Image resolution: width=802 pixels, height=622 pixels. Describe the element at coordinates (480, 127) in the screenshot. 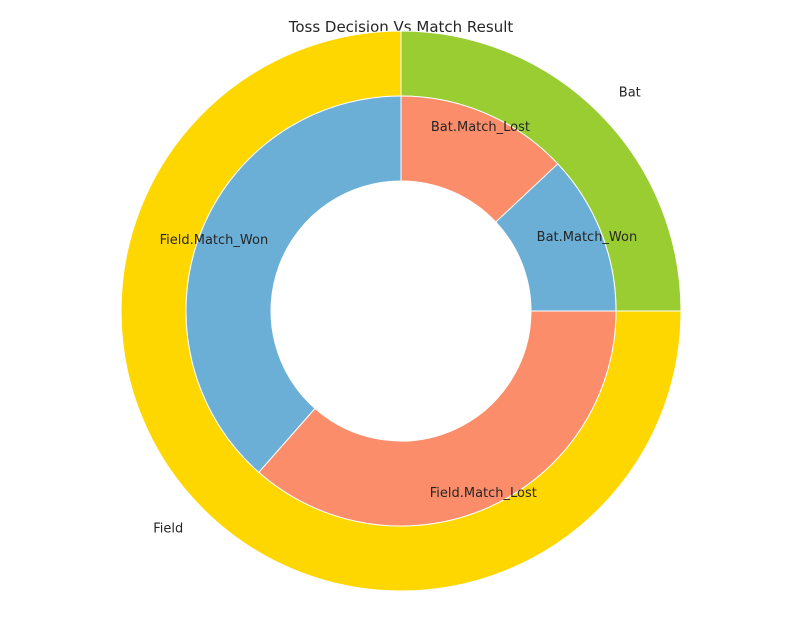

I see `inner-label-bat-match-lost: Bat.Match_Lost` at that location.